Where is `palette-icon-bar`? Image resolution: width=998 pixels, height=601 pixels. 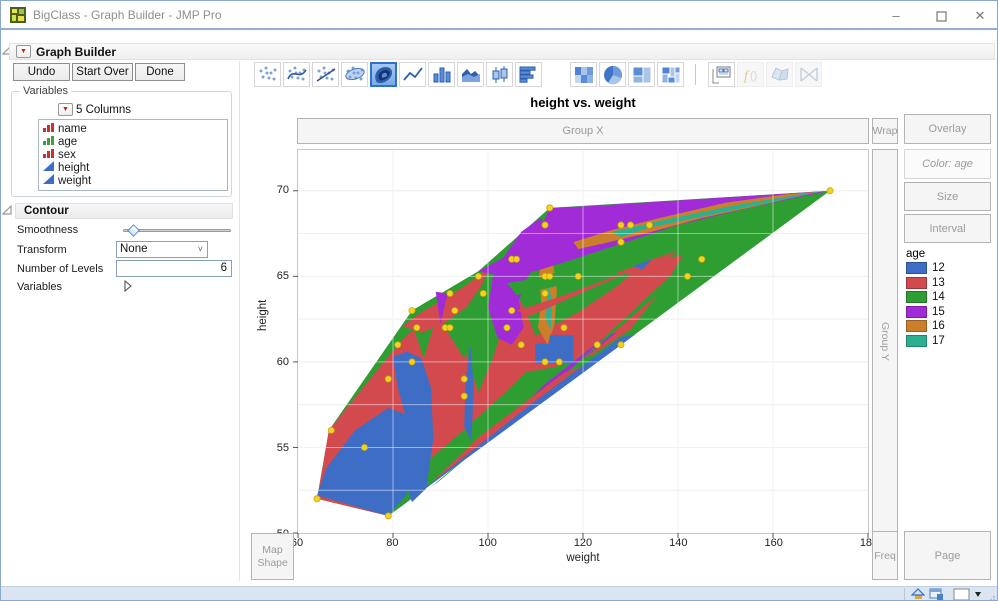 palette-icon-bar is located at coordinates (441, 74).